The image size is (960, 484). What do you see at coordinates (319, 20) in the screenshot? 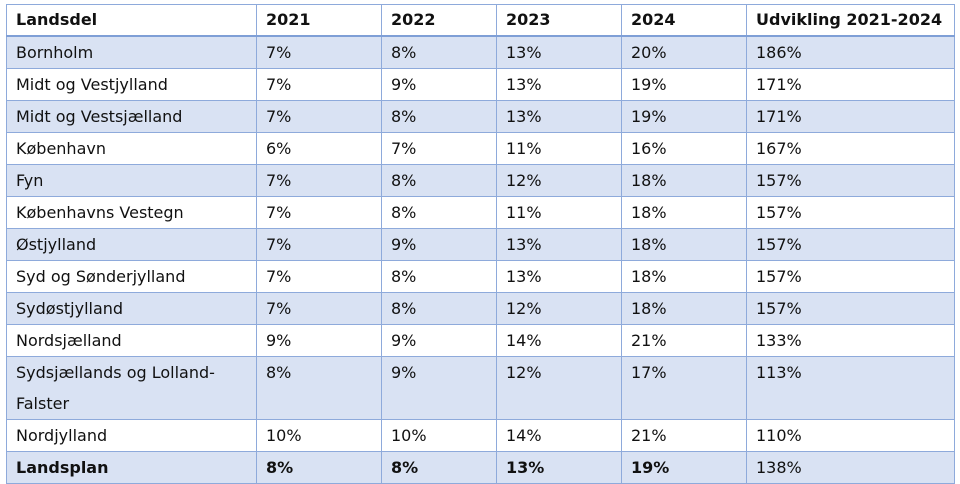
I see `header-2021: 2021` at bounding box center [319, 20].